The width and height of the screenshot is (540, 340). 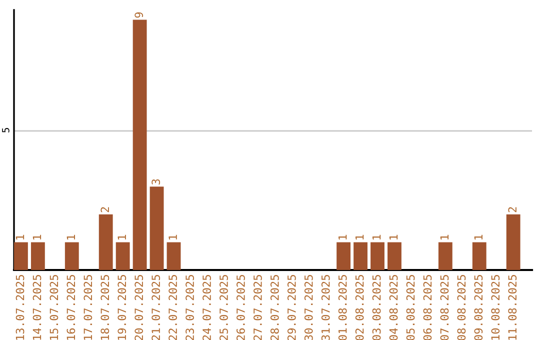 I want to click on x-tick-label: 14.07.2025, so click(x=37, y=307).